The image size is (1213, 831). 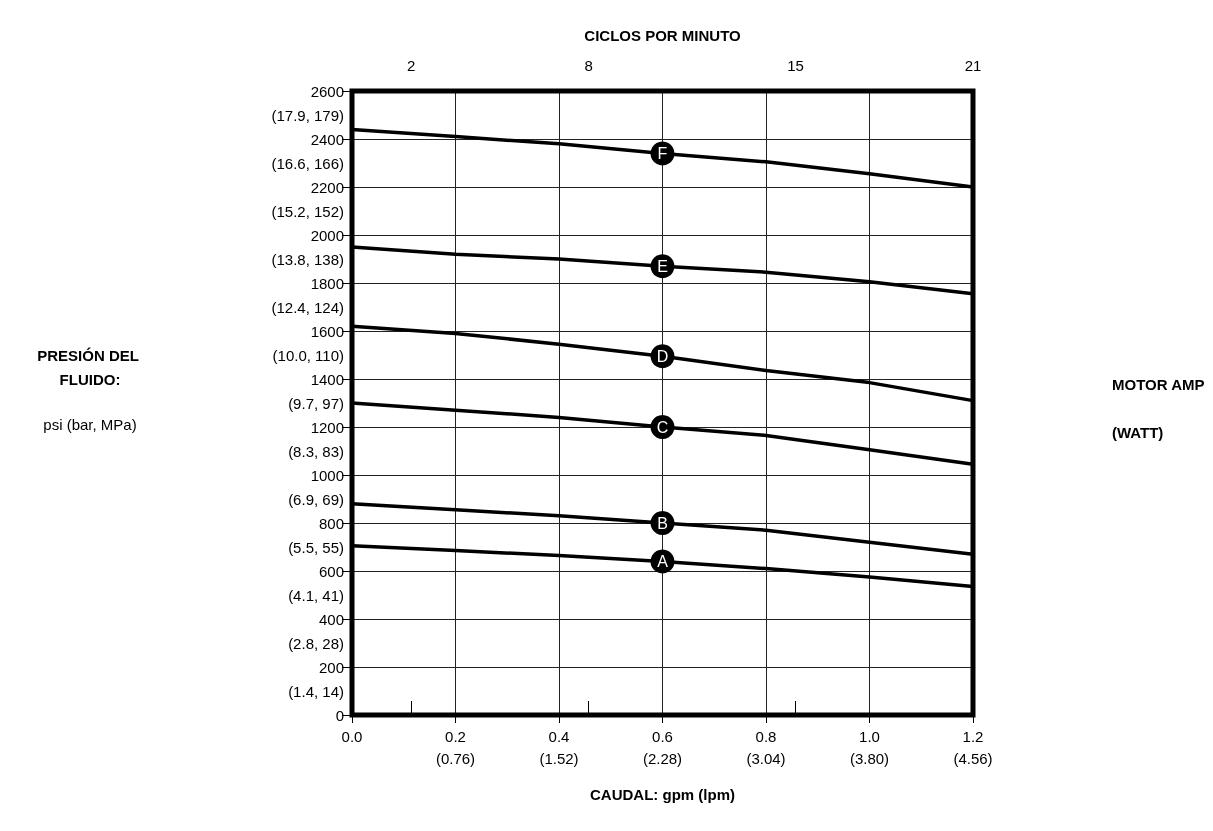 I want to click on y-tick-label: 2200, so click(x=327, y=187).